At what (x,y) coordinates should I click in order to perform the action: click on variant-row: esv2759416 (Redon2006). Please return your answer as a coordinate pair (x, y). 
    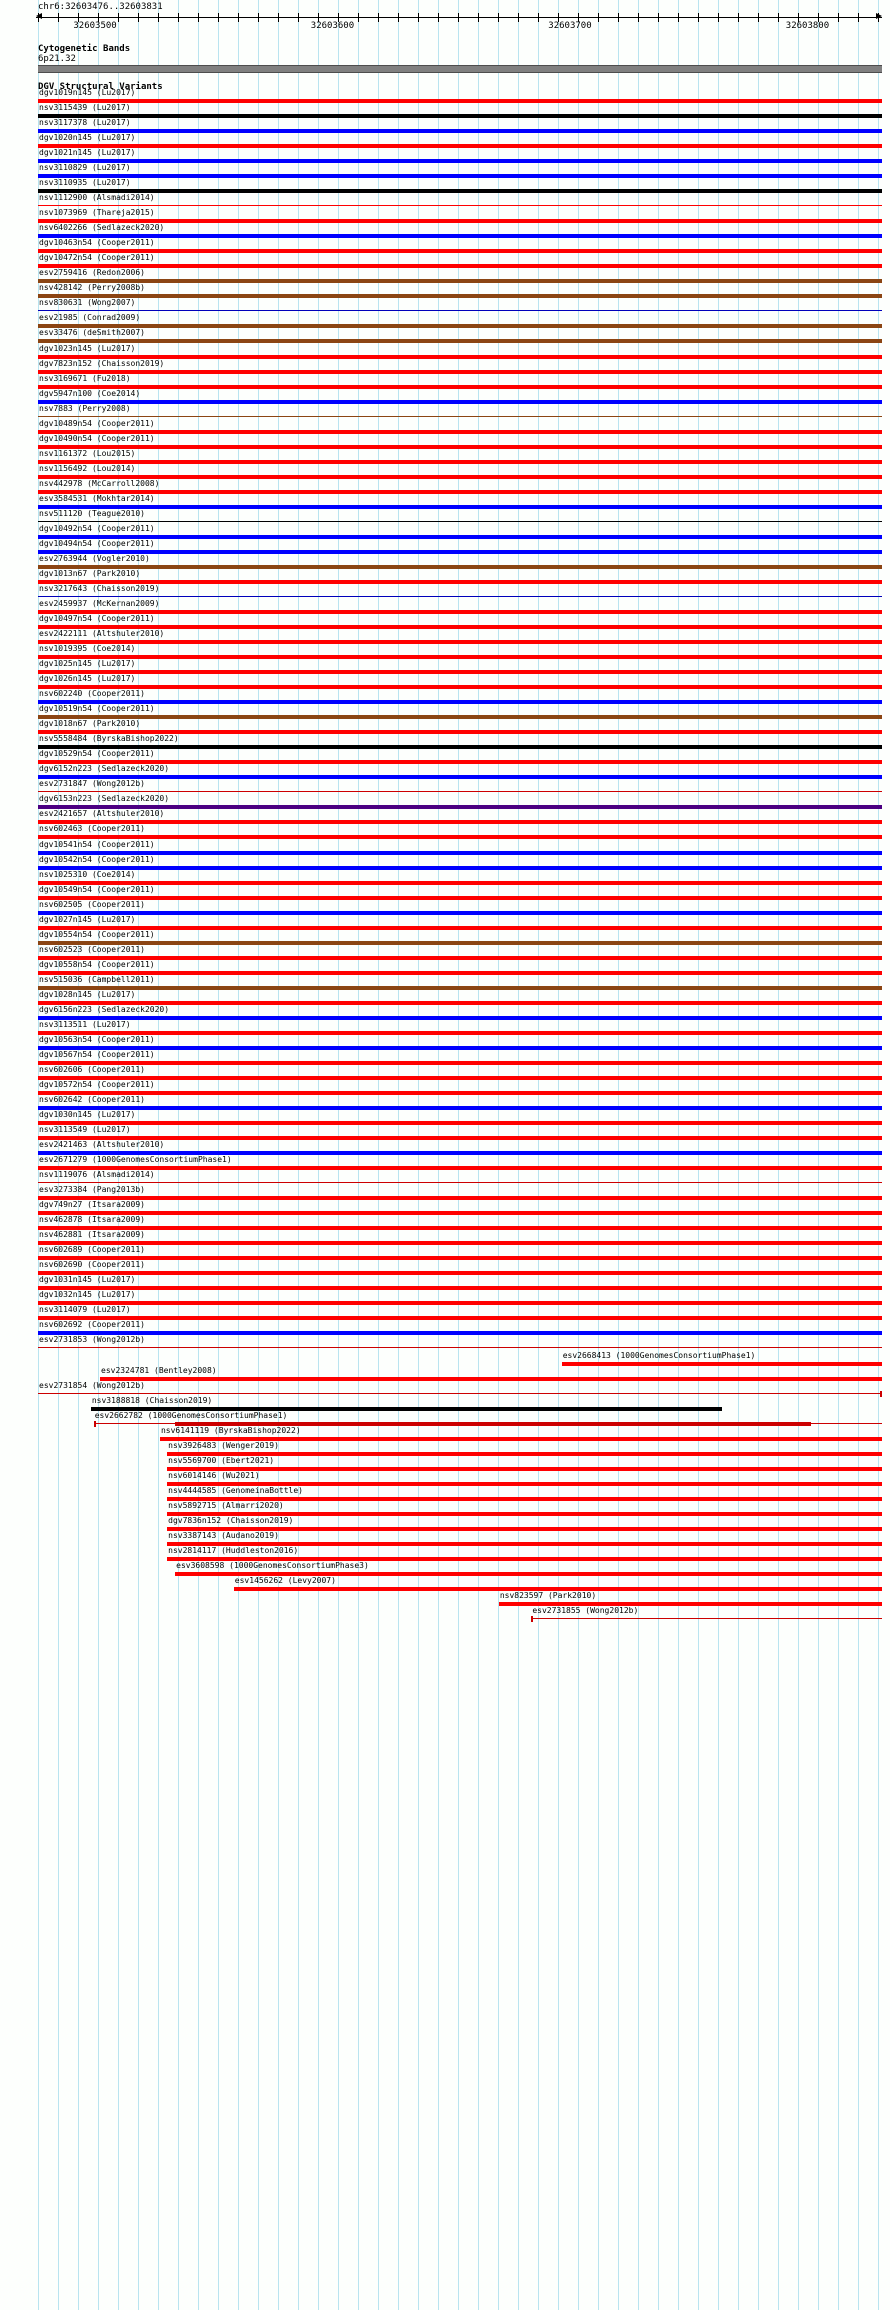
    Looking at the image, I should click on (445, 276).